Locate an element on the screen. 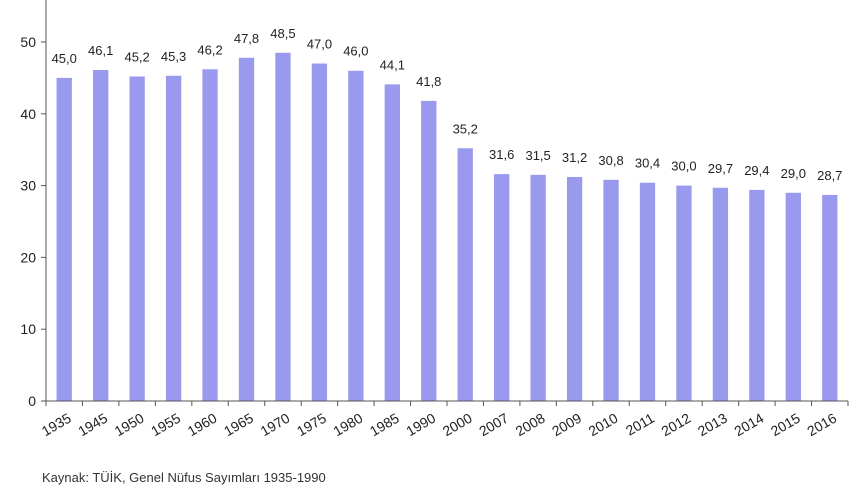 This screenshot has width=860, height=485. data-label: 29,4 is located at coordinates (756, 170).